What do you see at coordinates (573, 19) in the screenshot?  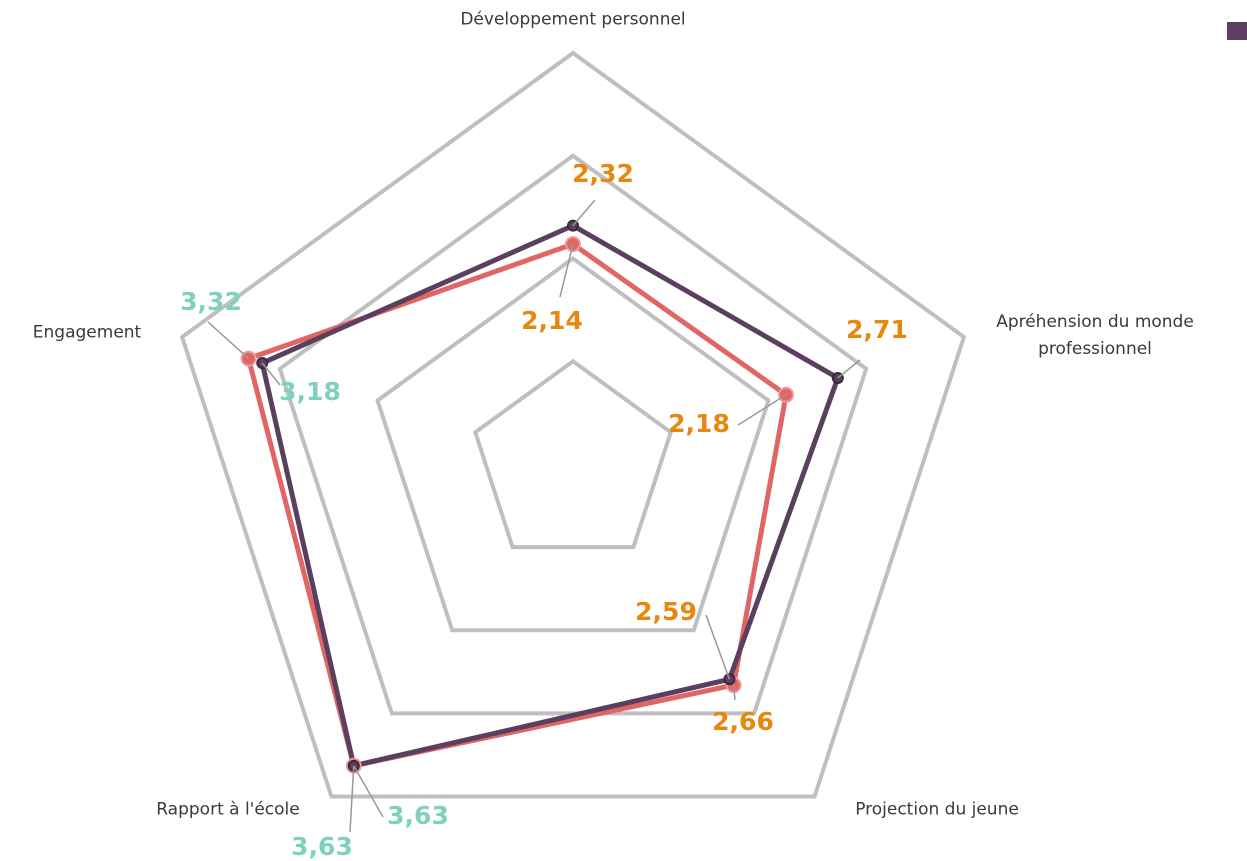 I see `category-label: Développement personnel` at bounding box center [573, 19].